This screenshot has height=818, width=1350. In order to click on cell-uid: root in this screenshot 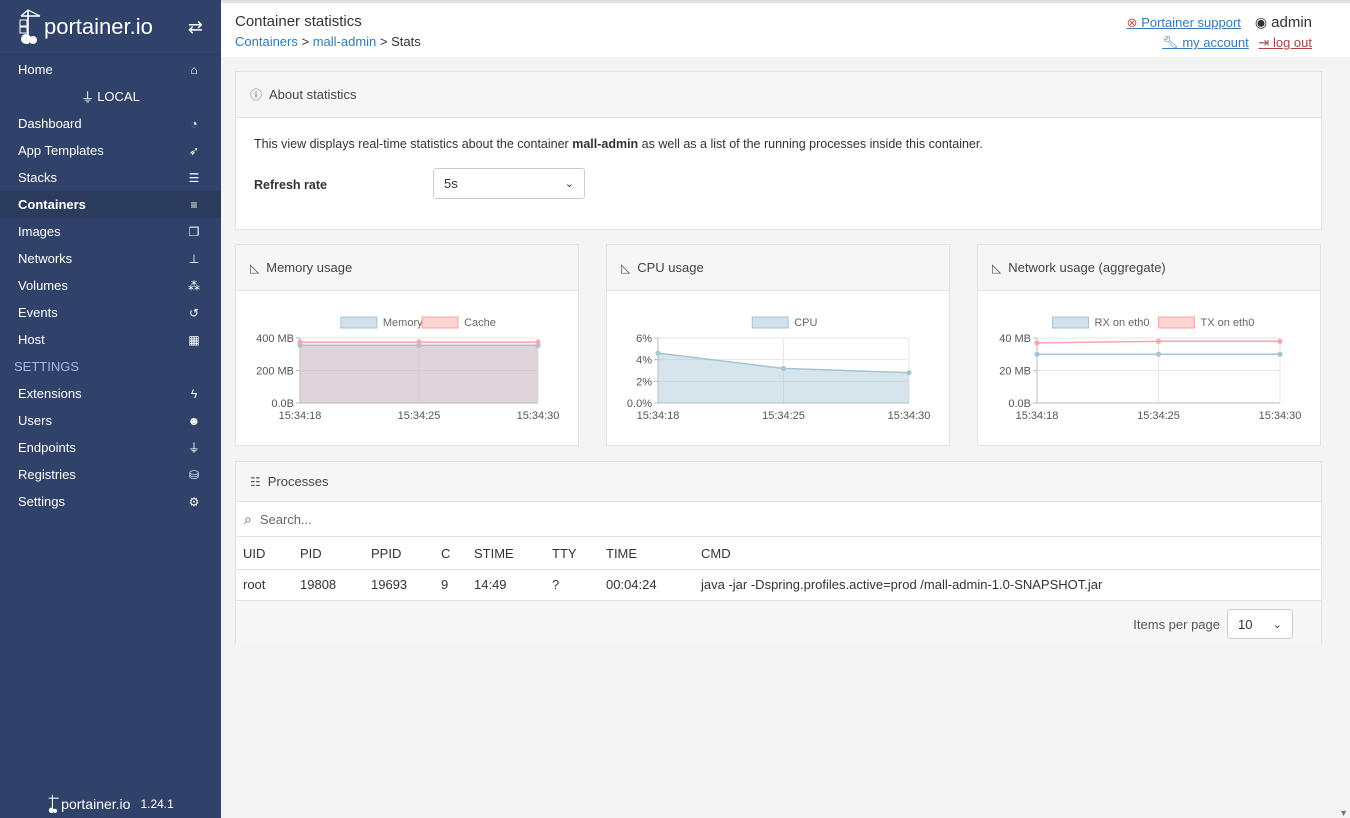, I will do `click(264, 584)`.